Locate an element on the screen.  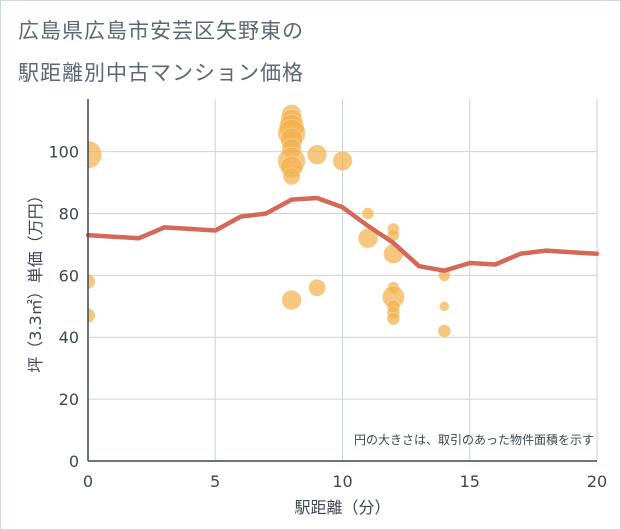
x-tick-label: 15 is located at coordinates (470, 481).